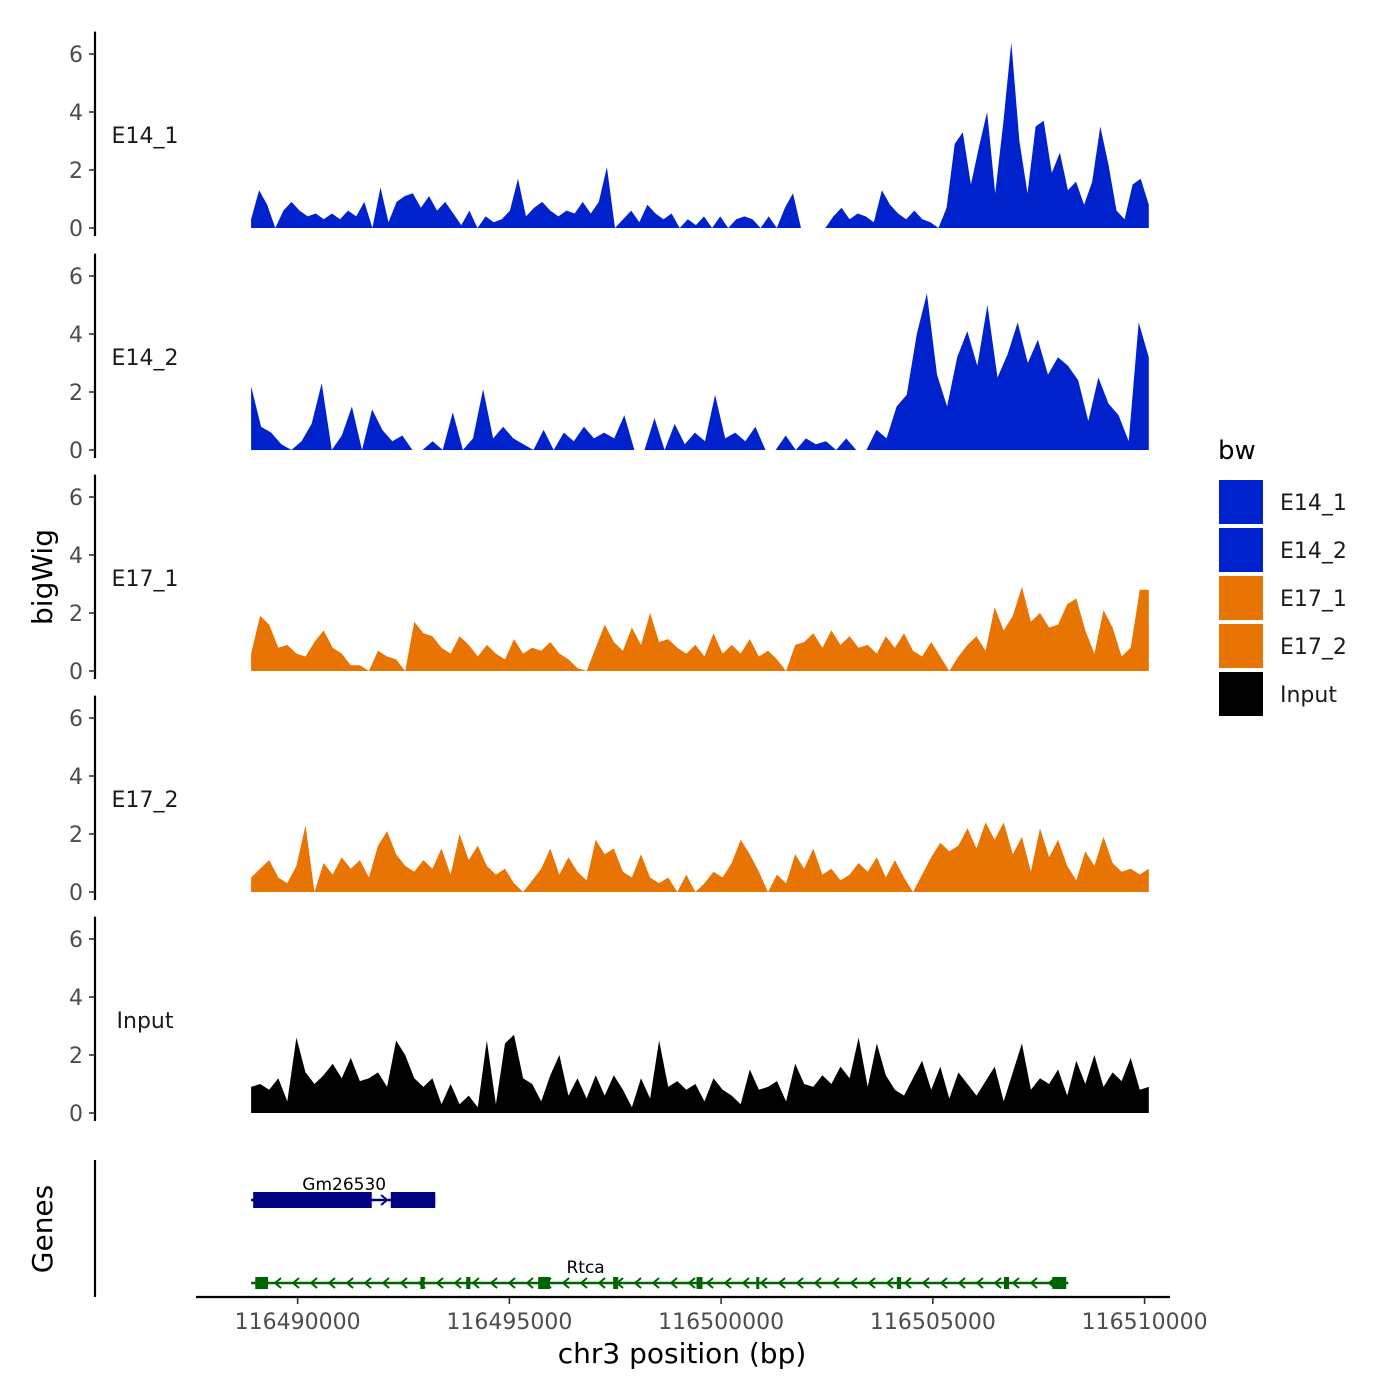 The image size is (1400, 1400). I want to click on legend-label: E17_1, so click(1313, 599).